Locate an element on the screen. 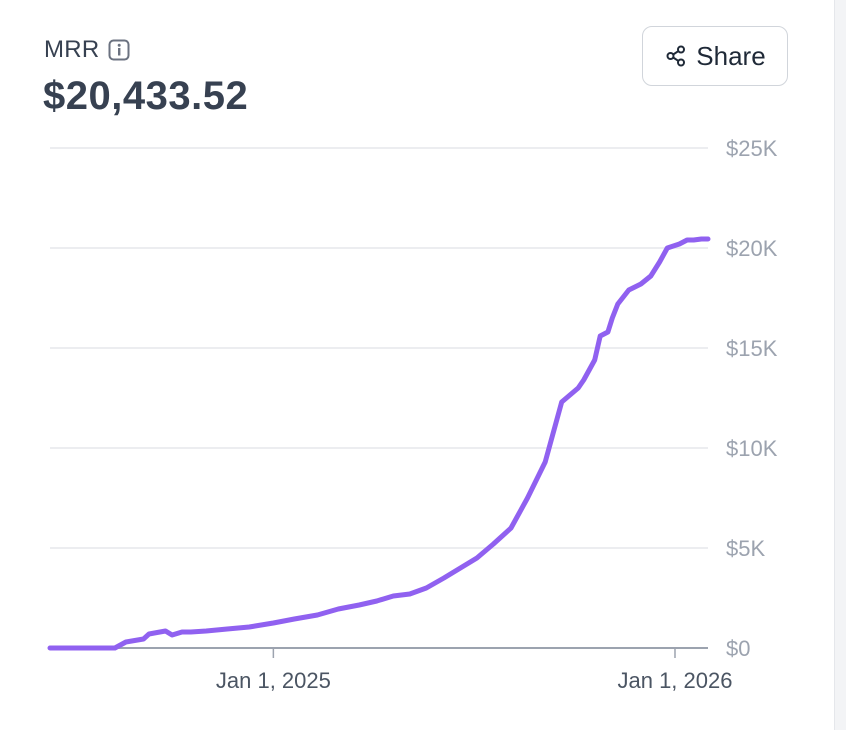 This screenshot has width=846, height=730. metric-value: $20,433.52 is located at coordinates (146, 96).